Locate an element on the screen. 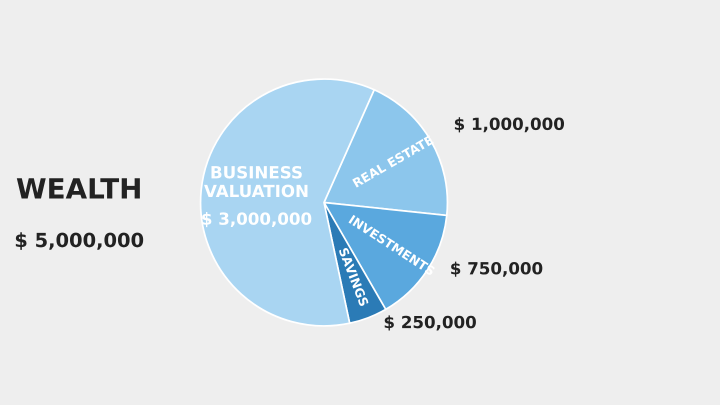 Image resolution: width=720 pixels, height=405 pixels. data-label: $ 3,000,000 is located at coordinates (257, 220).